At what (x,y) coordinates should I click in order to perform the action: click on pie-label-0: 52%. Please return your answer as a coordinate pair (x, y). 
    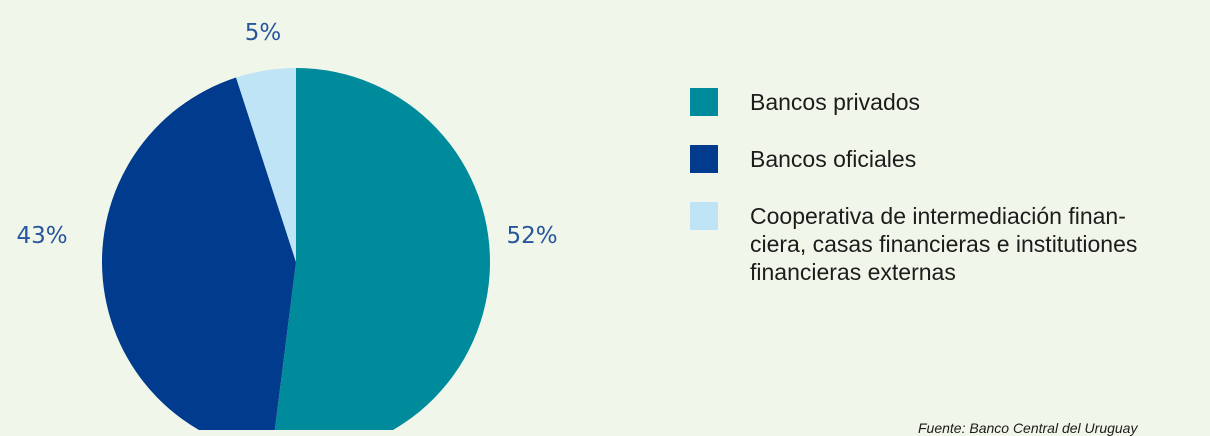
    Looking at the image, I should click on (531, 236).